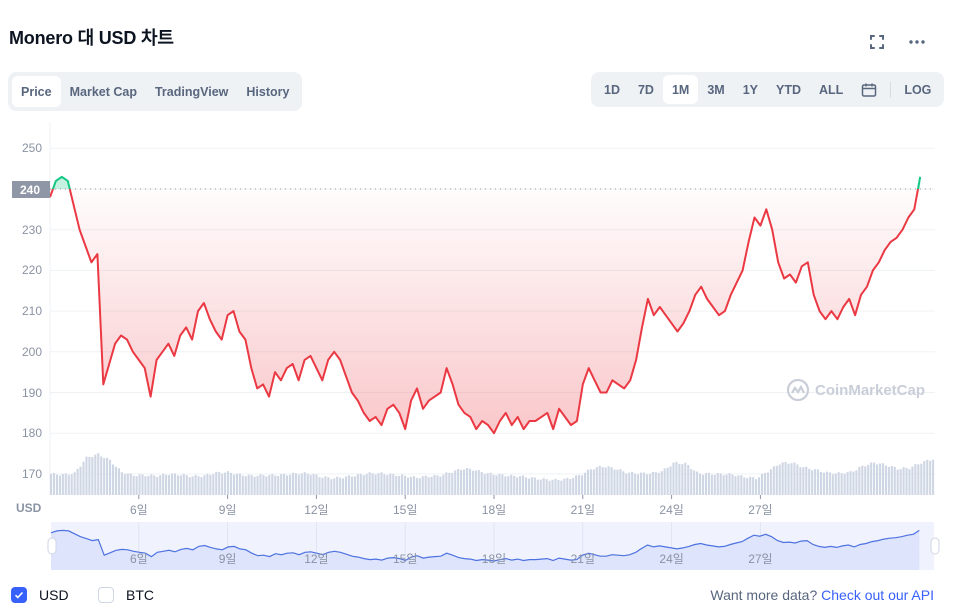  Describe the element at coordinates (103, 91) in the screenshot. I see `tab-market-cap: Market Cap` at that location.